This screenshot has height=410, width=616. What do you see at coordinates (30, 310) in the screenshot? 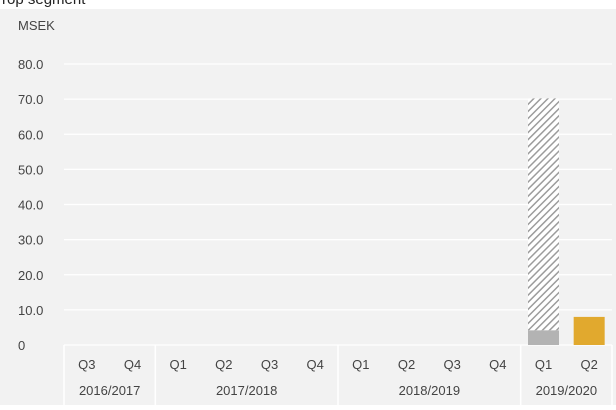
I see `y-tick-label: 10.0` at bounding box center [30, 310].